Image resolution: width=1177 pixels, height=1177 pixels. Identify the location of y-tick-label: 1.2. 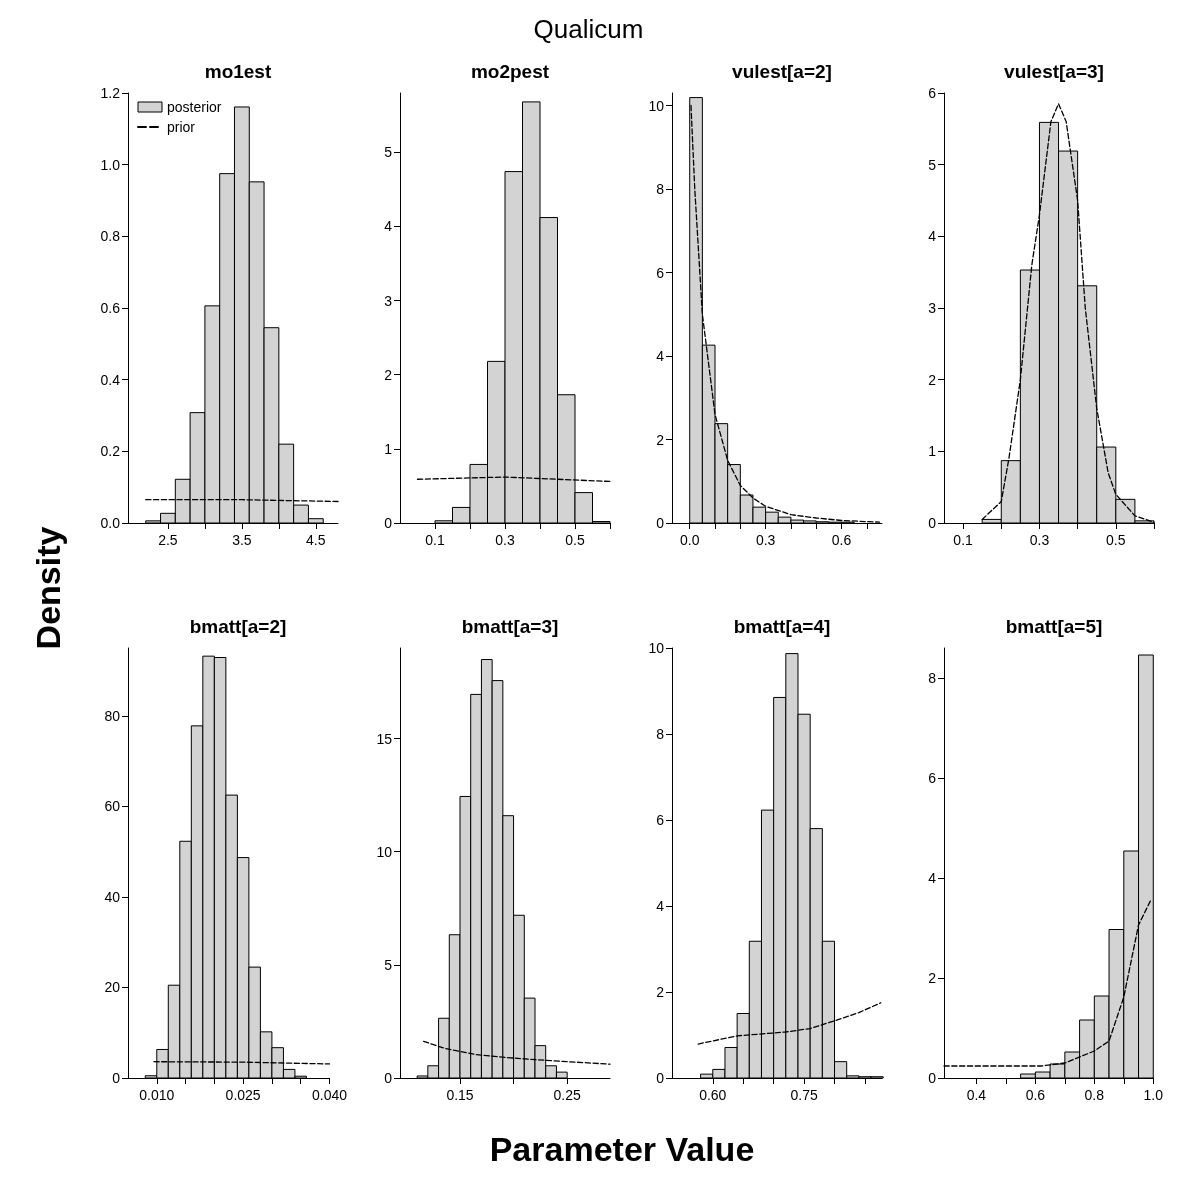
(110, 93).